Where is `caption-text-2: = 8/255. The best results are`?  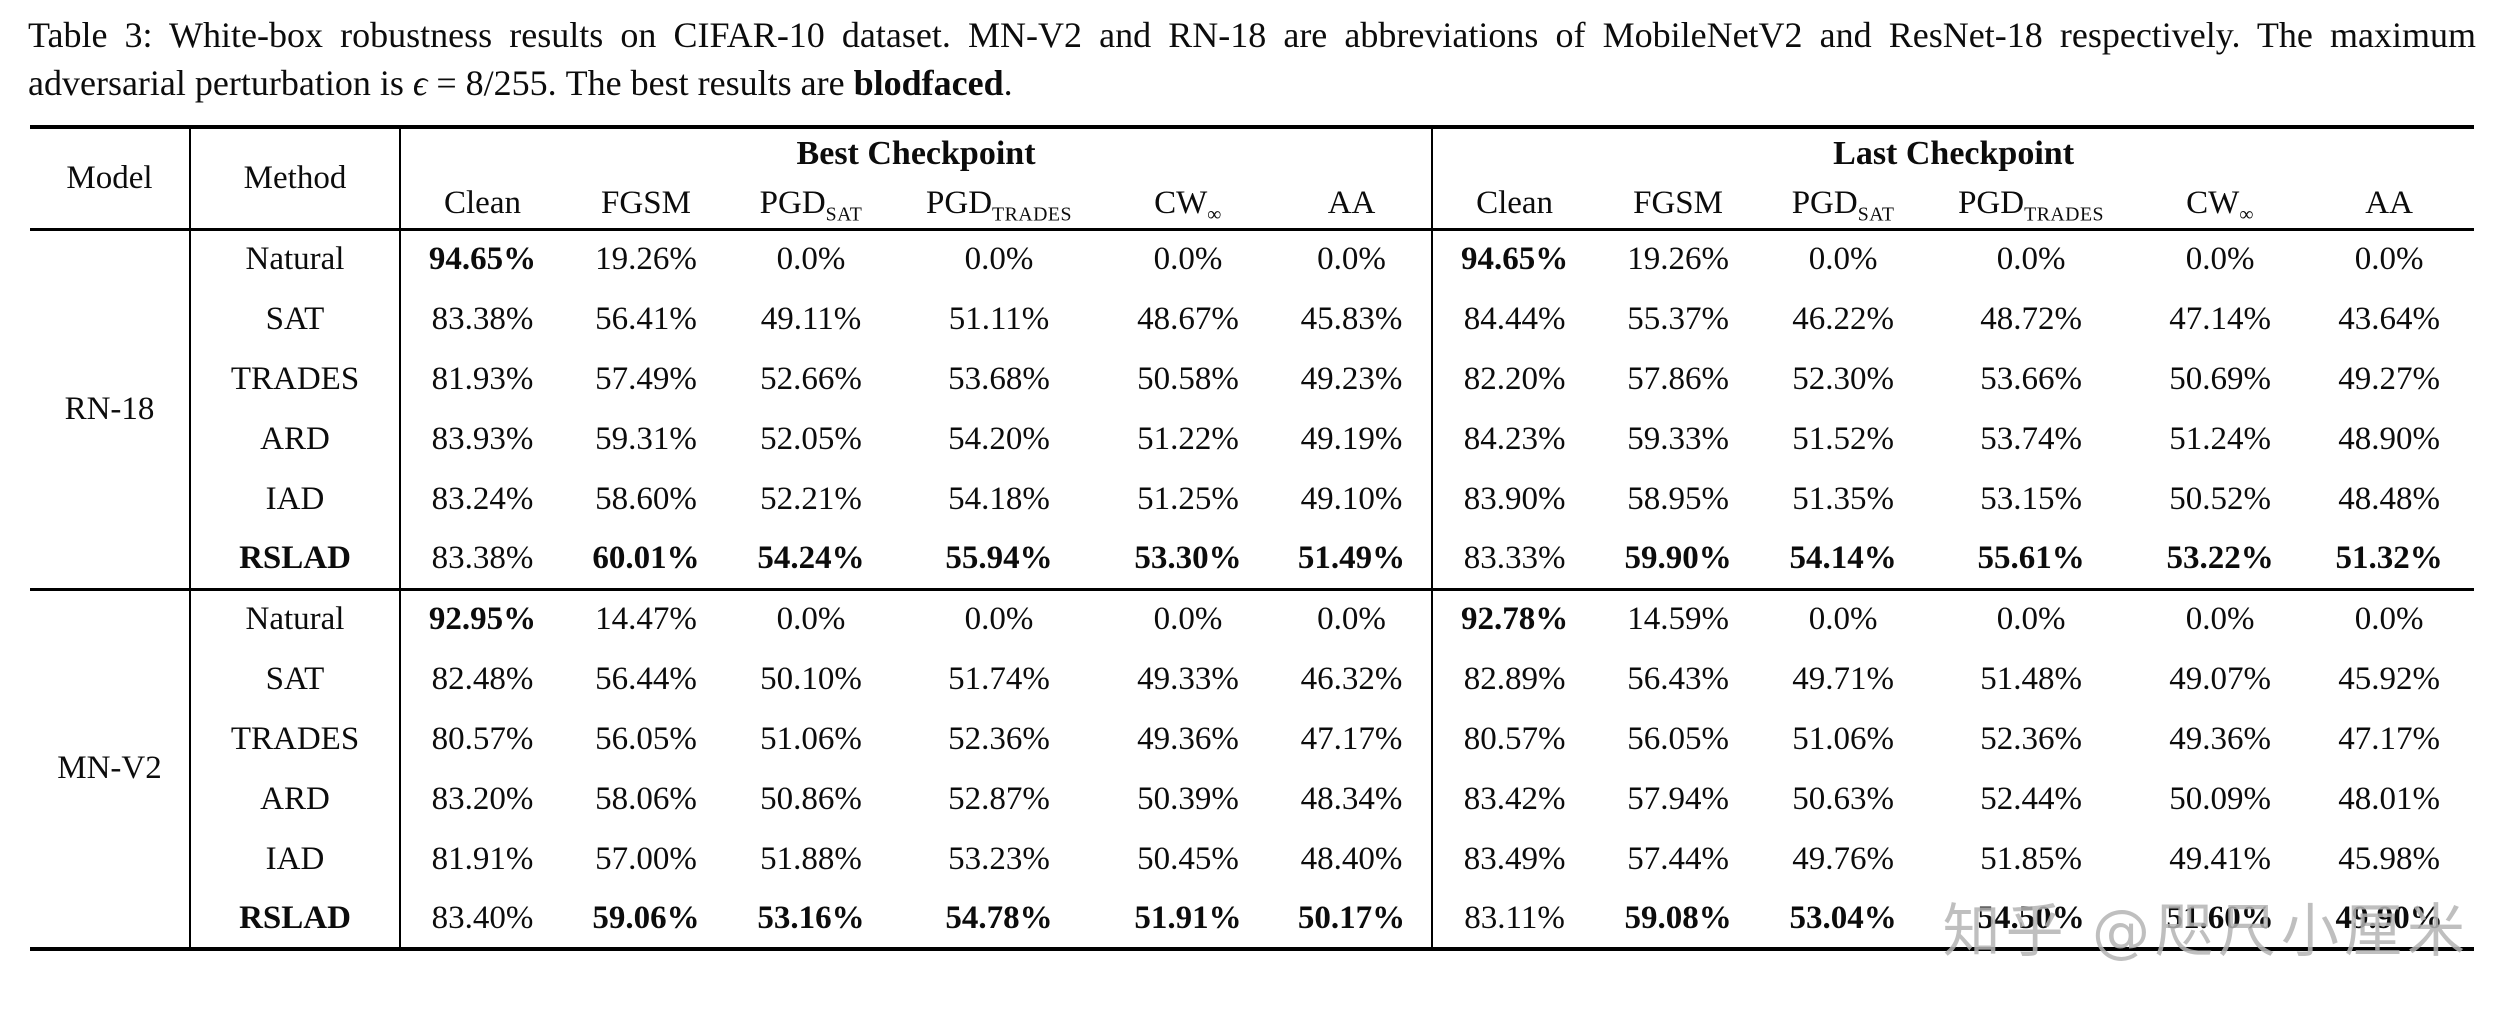
caption-text-2: = 8/255. The best results are is located at coordinates (640, 82).